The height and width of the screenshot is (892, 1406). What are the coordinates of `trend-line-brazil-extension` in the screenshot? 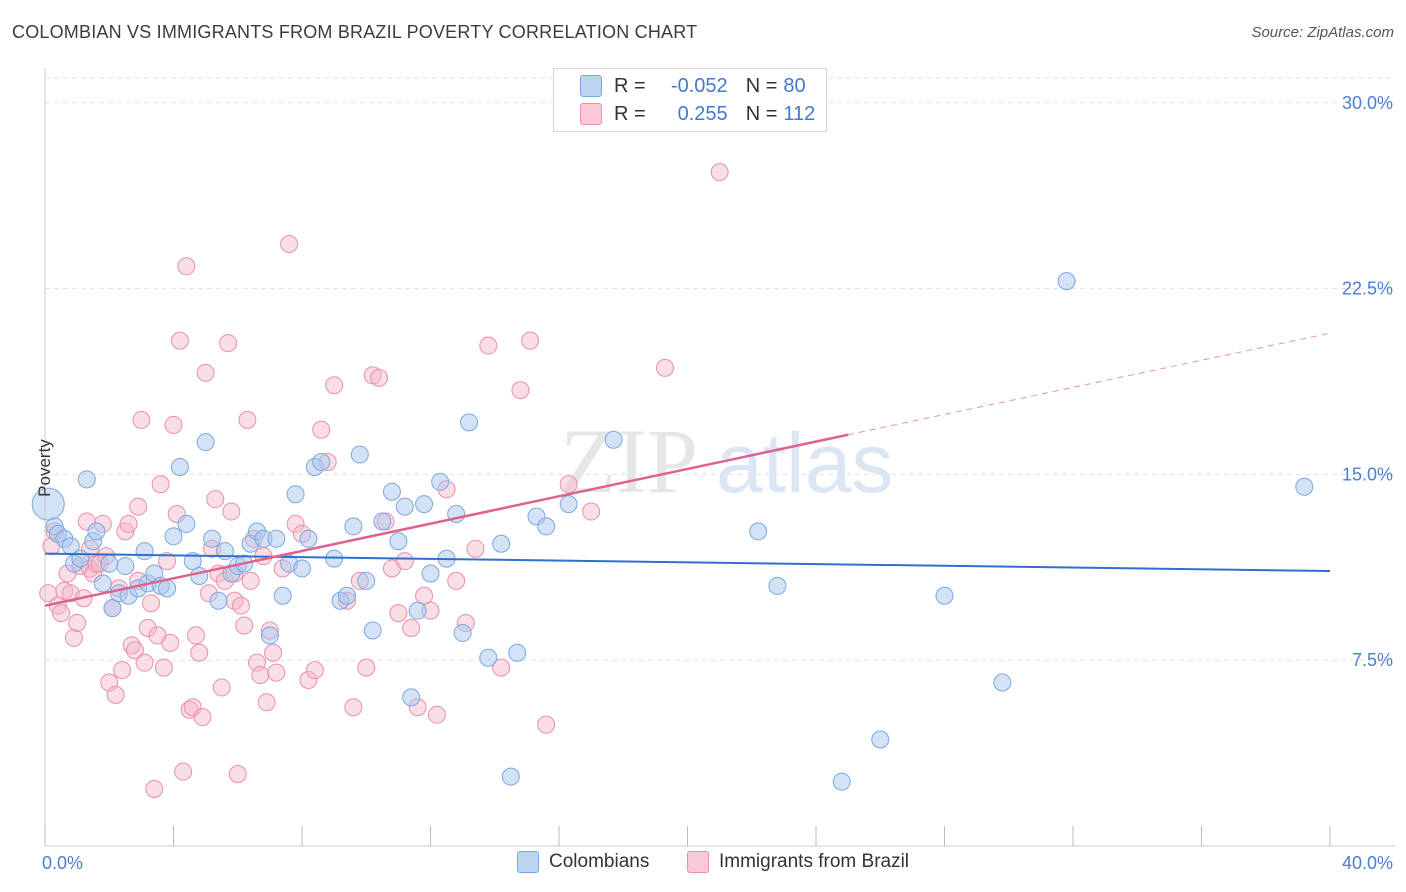 It's located at (1089, 384).